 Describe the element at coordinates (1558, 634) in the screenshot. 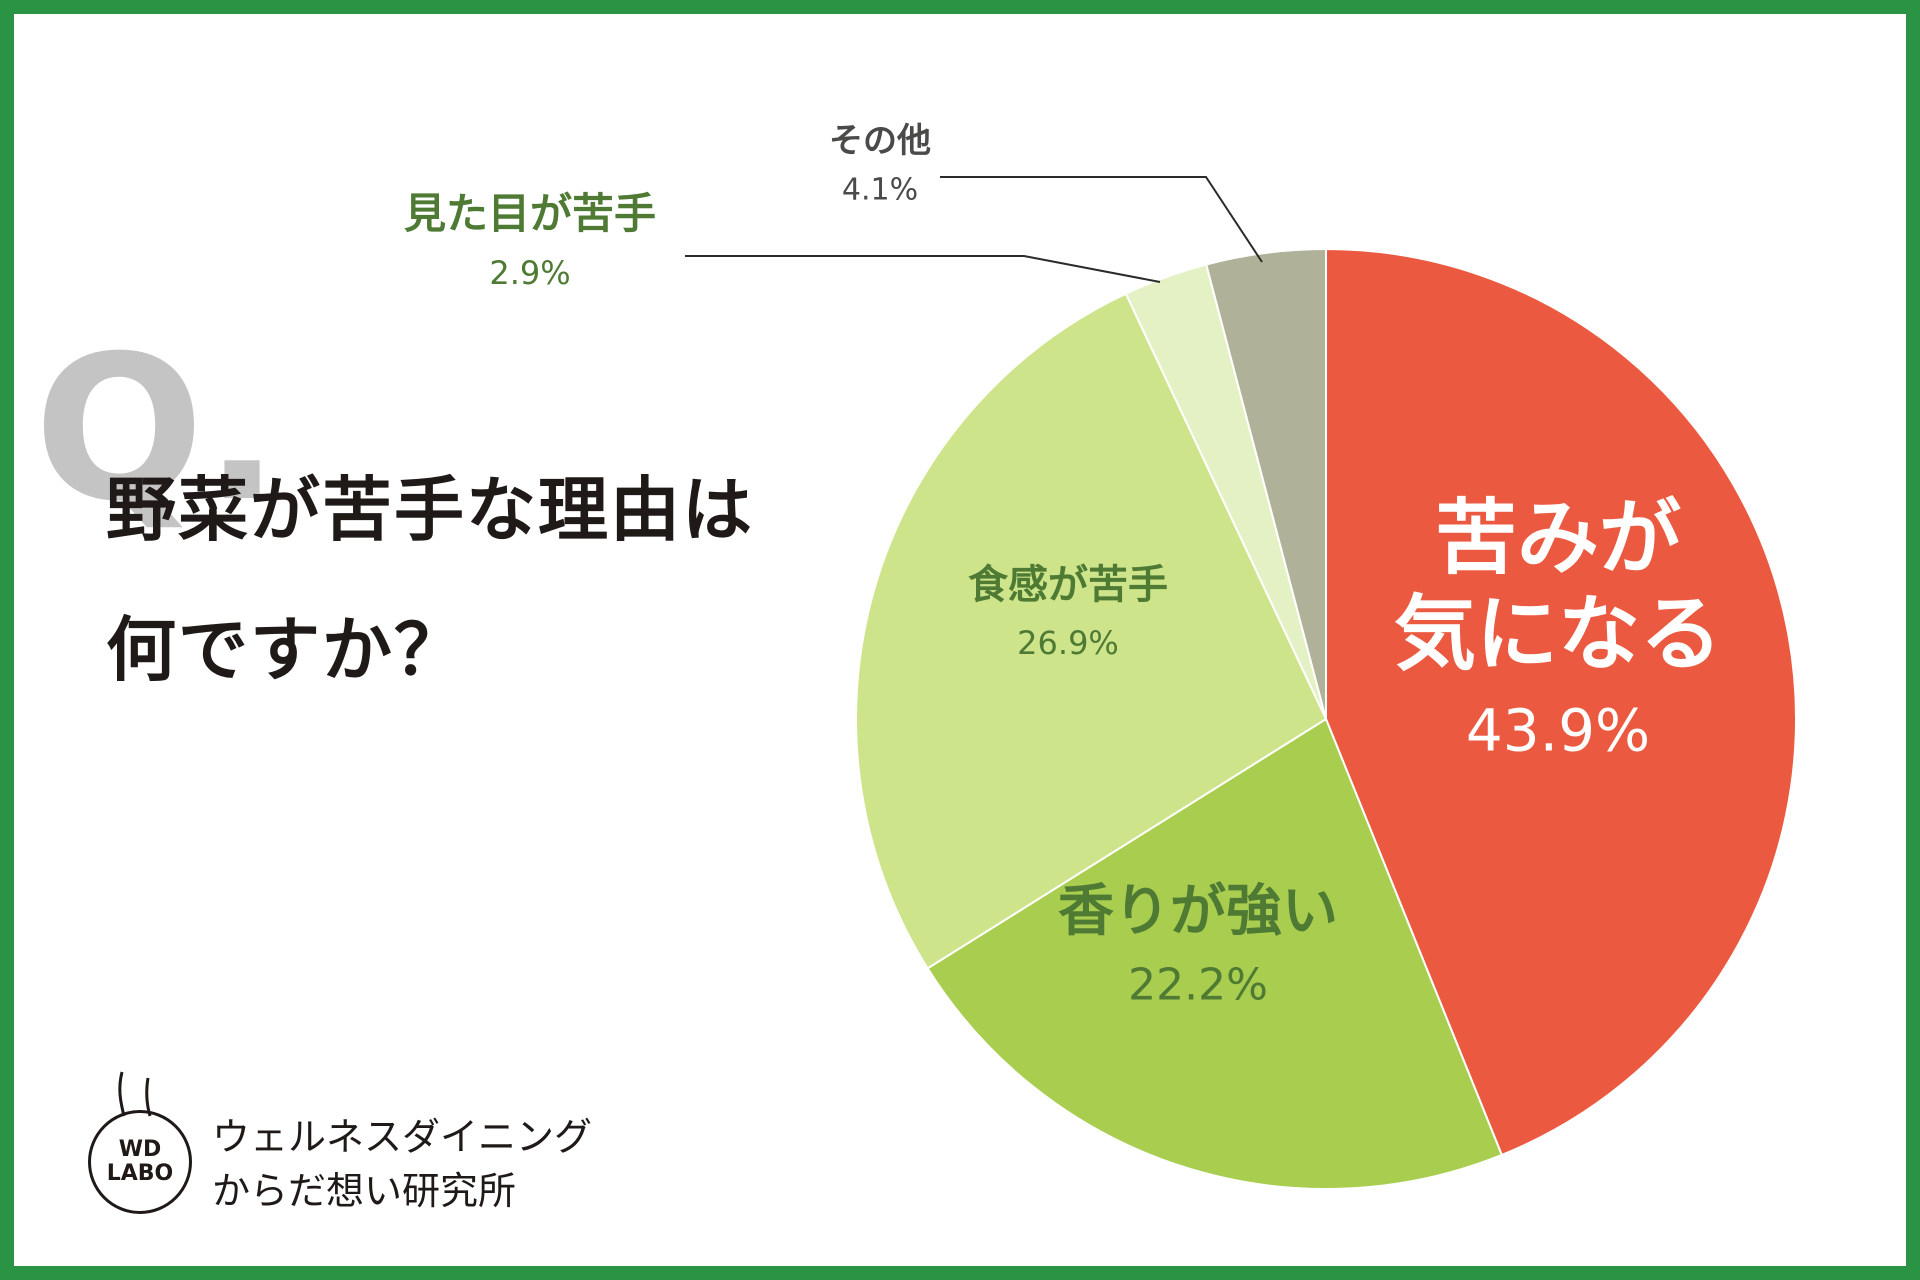

I see `slice-label-1-line-2: 気になる` at that location.